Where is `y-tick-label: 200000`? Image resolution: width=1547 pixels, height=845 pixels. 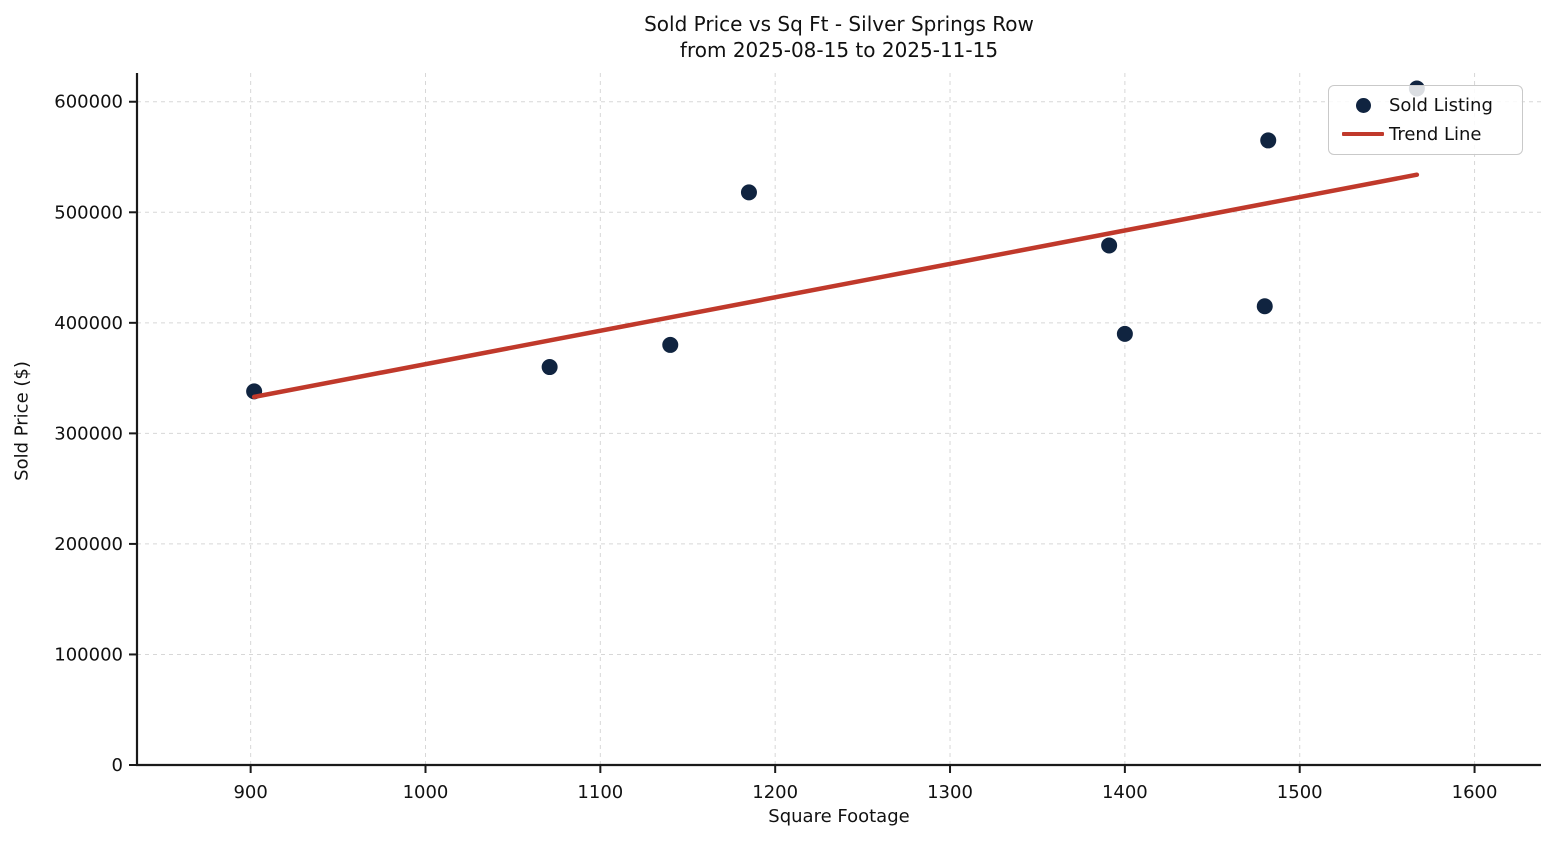
y-tick-label: 200000 is located at coordinates (88, 544).